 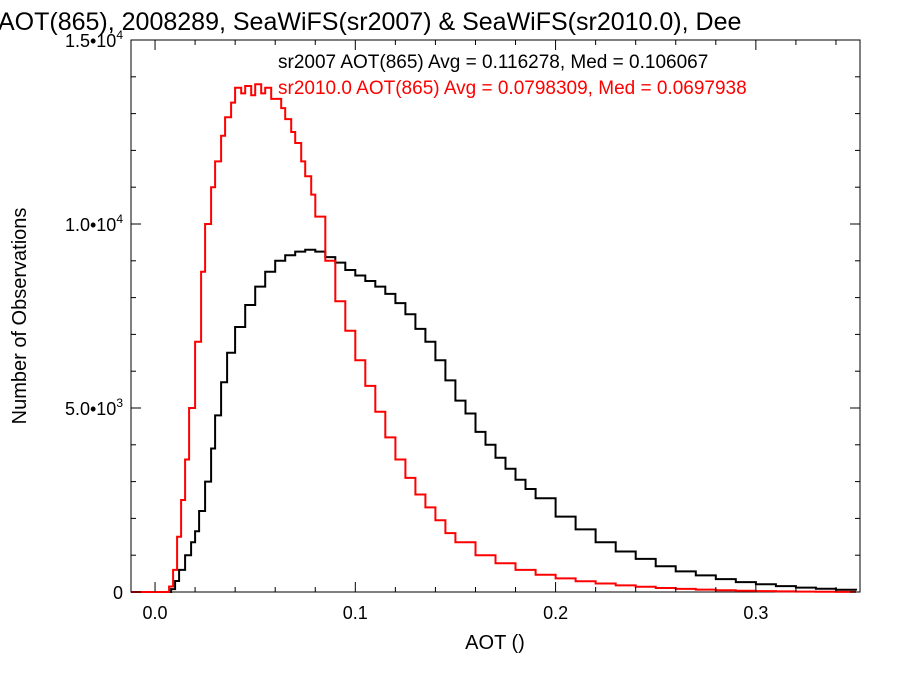 What do you see at coordinates (755, 613) in the screenshot?
I see `x-tick-label: 0.3` at bounding box center [755, 613].